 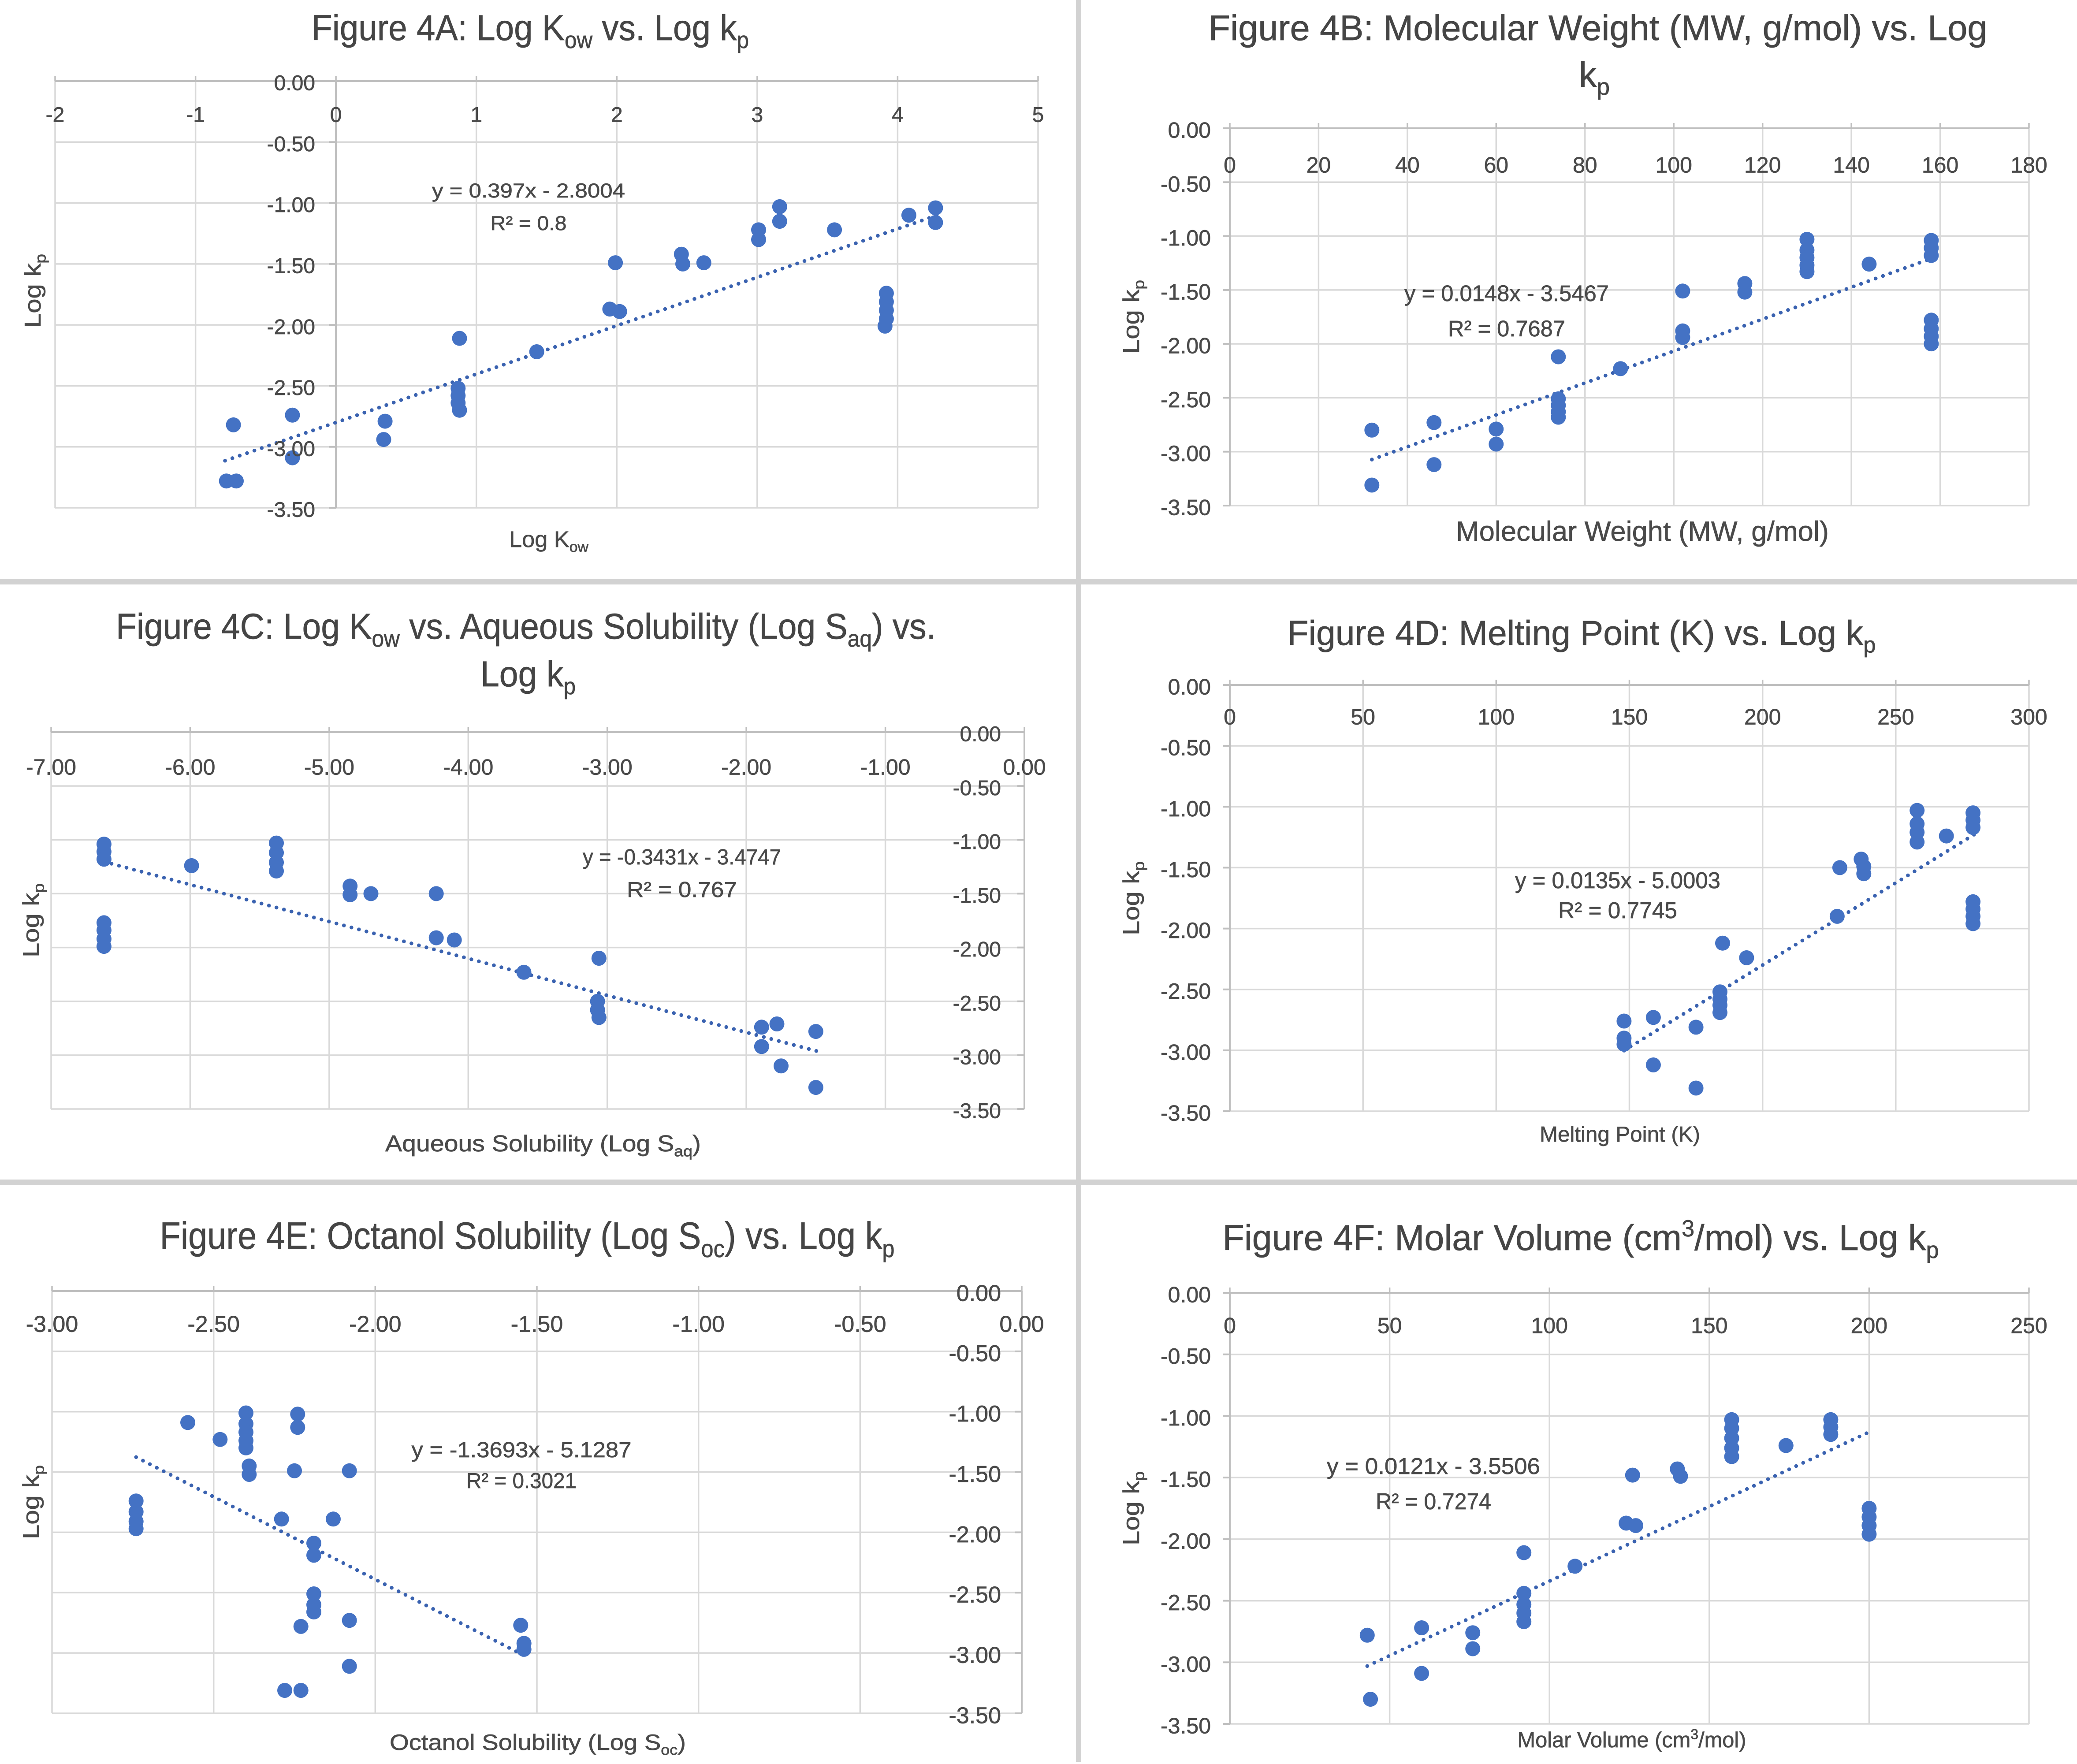 I want to click on svg-text: Melting Point (K), so click(x=1620, y=1134).